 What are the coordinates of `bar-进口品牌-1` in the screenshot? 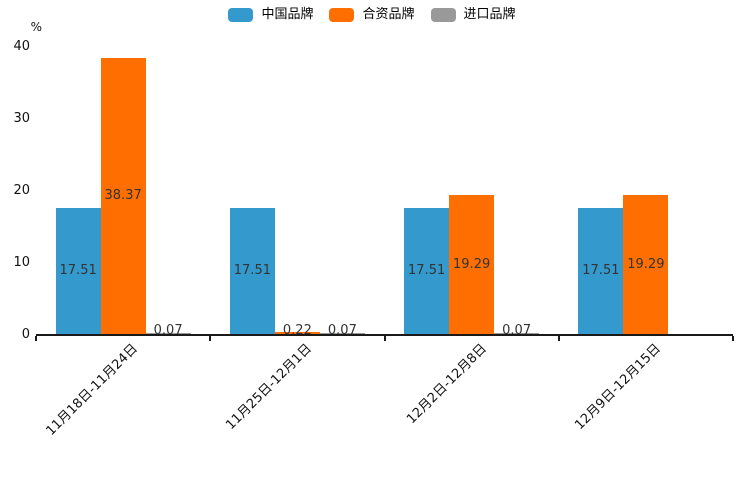 It's located at (342, 333).